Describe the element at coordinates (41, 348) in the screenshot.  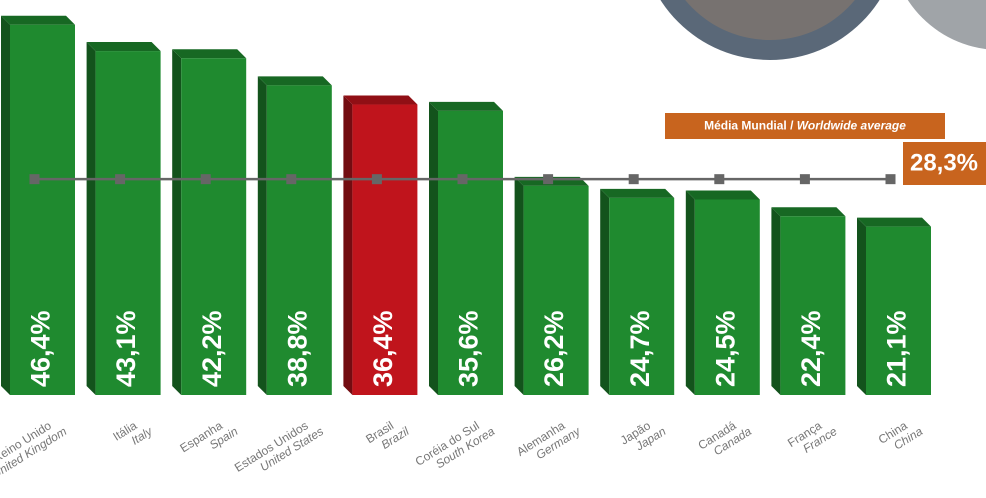
I see `value-label: 46,4%` at that location.